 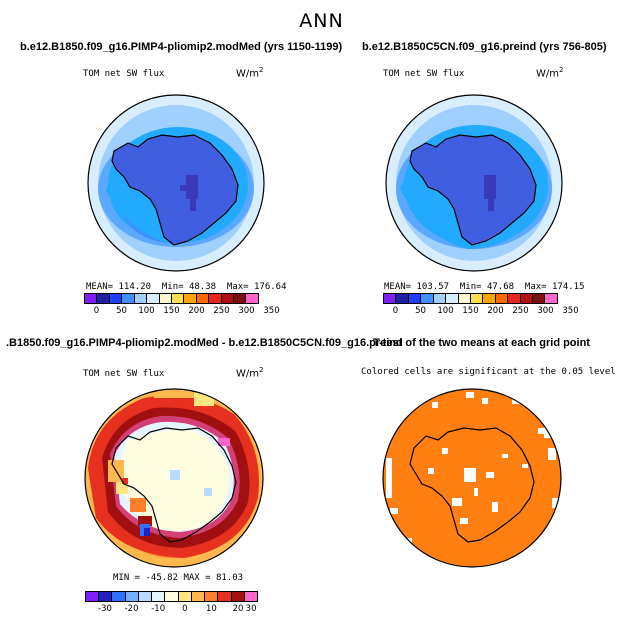 What do you see at coordinates (251, 609) in the screenshot?
I see `colorbar-tick-label: 30` at bounding box center [251, 609].